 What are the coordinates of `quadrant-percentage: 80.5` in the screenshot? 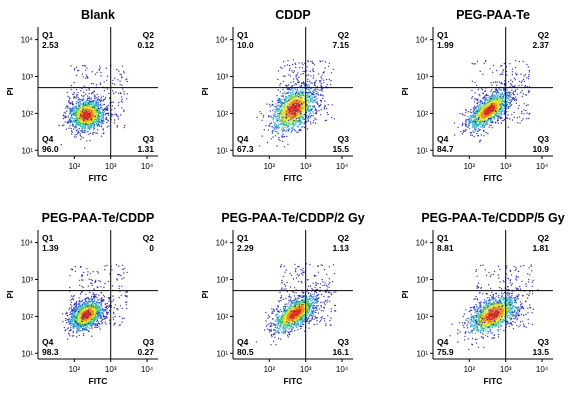 It's located at (245, 352).